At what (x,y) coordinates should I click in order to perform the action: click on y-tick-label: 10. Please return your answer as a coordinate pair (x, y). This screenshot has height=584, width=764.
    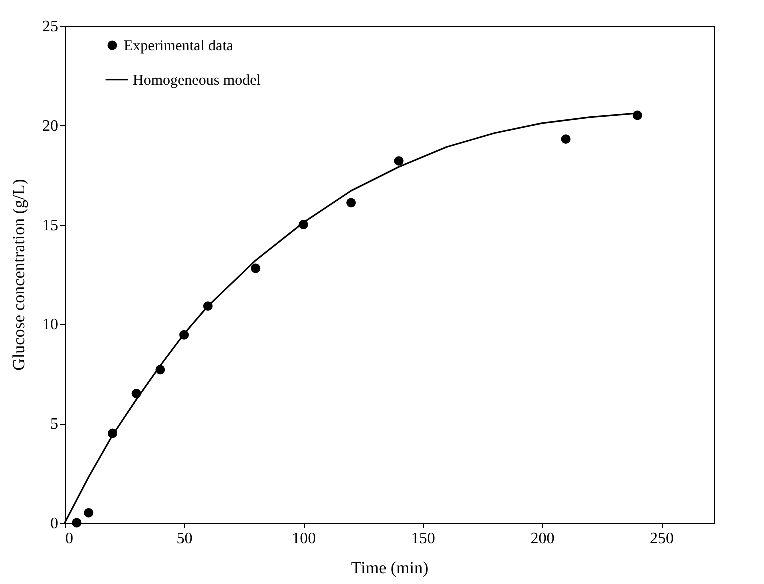
    Looking at the image, I should click on (50, 325).